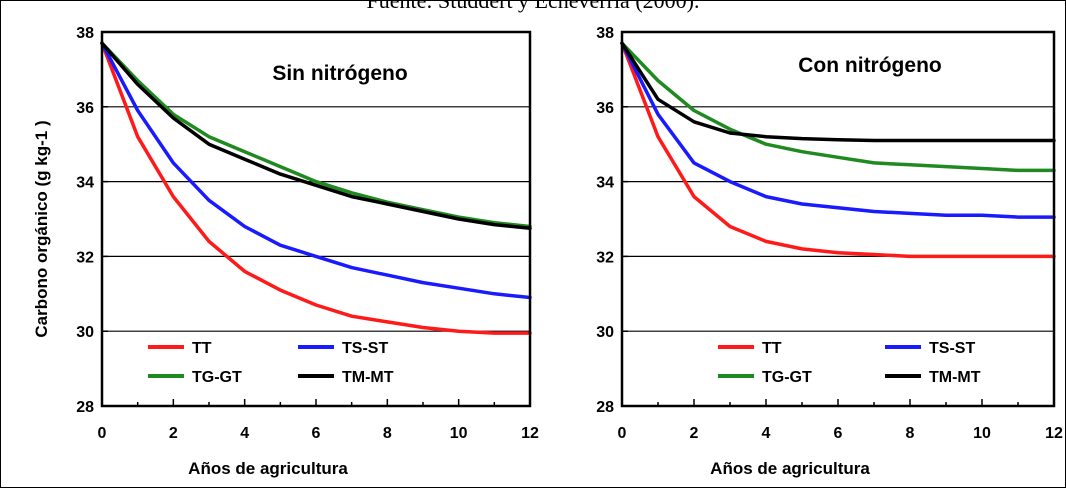 The image size is (1066, 488). What do you see at coordinates (365, 348) in the screenshot?
I see `panel1-legend-label-ts-st: TS-ST` at bounding box center [365, 348].